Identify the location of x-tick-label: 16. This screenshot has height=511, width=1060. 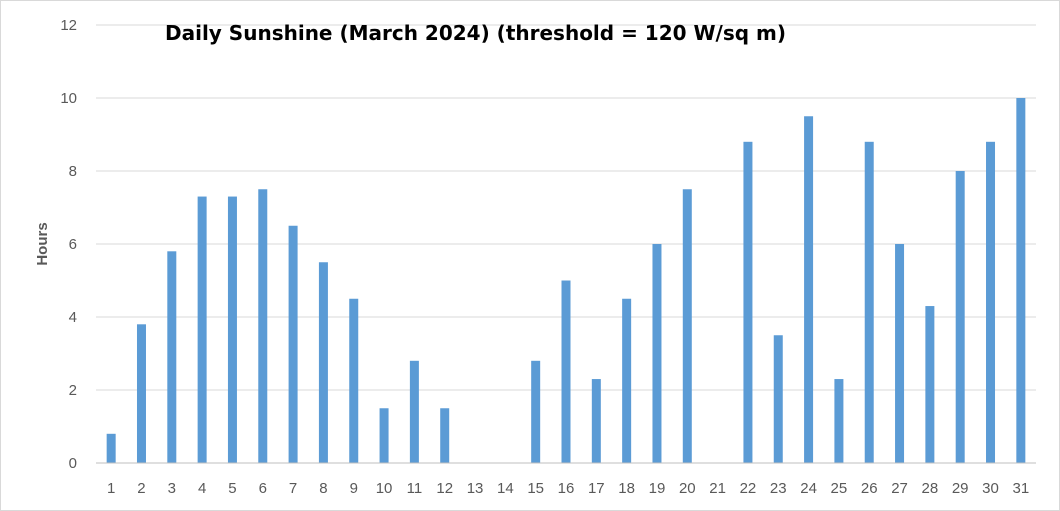
(566, 488).